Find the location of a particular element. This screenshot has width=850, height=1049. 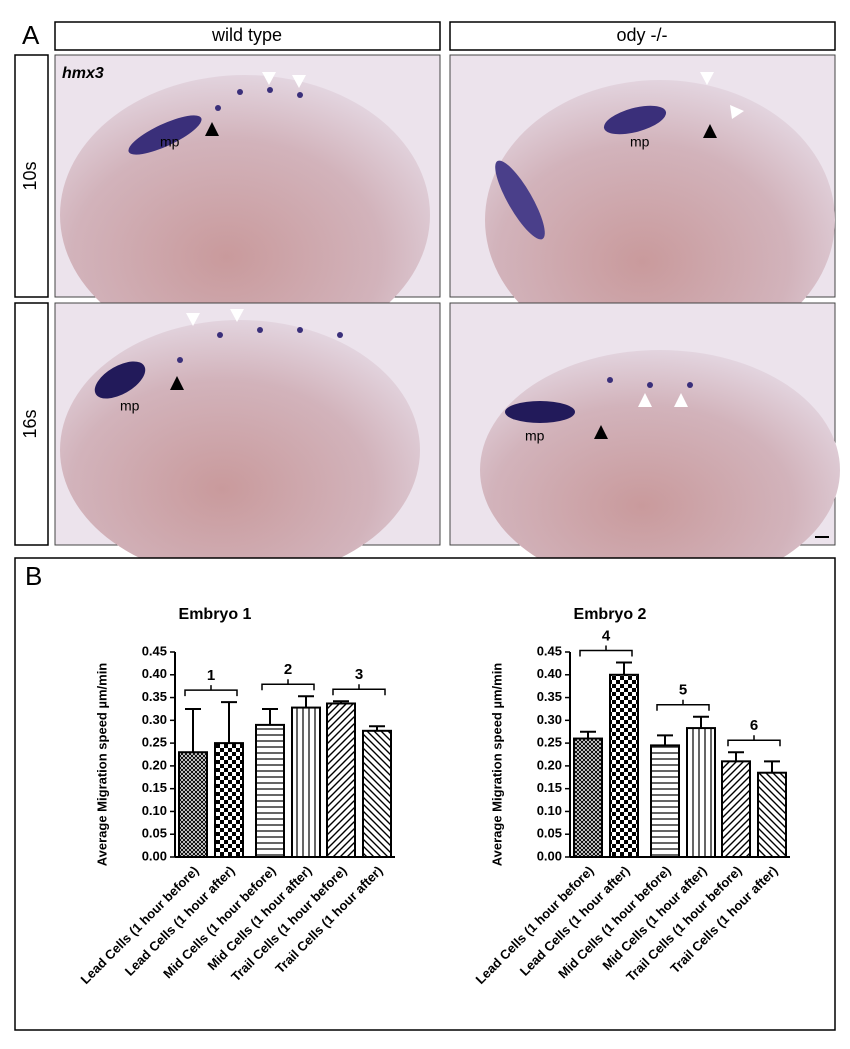

group-label: 2 is located at coordinates (288, 669).